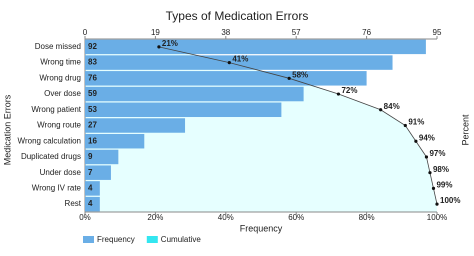  What do you see at coordinates (366, 32) in the screenshot?
I see `x-tick-label: 76` at bounding box center [366, 32].